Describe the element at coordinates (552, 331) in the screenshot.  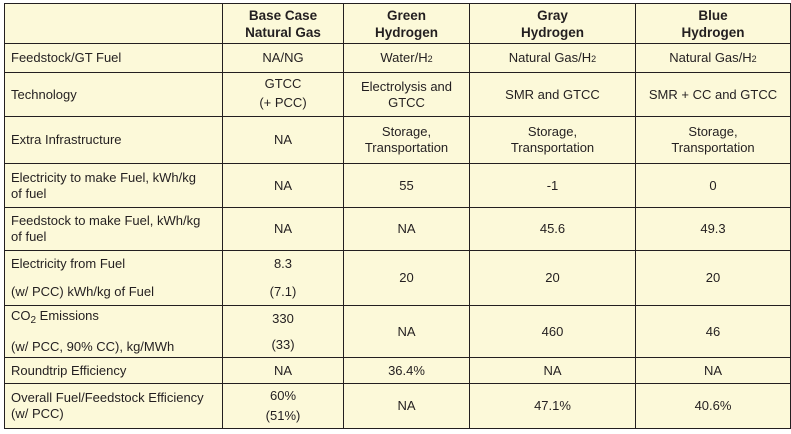
I see `cell-gray: 460` at that location.